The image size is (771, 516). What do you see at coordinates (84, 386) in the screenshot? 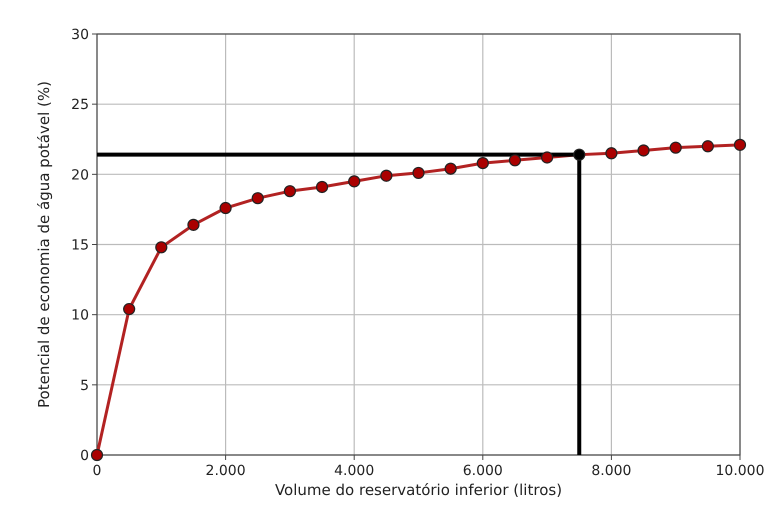
I see `y-tick-label: 5` at bounding box center [84, 386].